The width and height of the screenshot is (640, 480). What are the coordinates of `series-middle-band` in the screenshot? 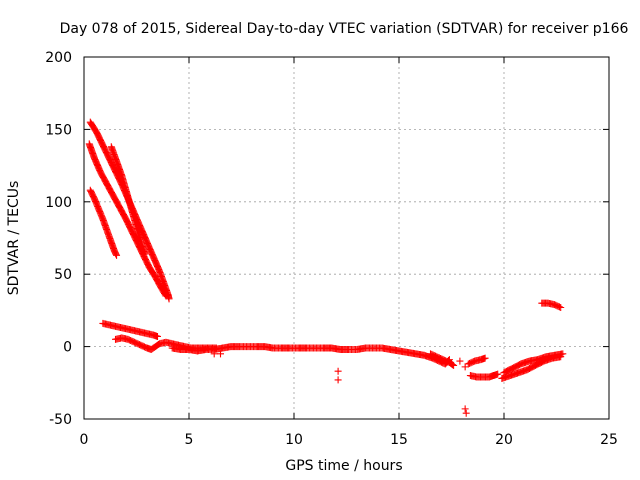 It's located at (310, 355).